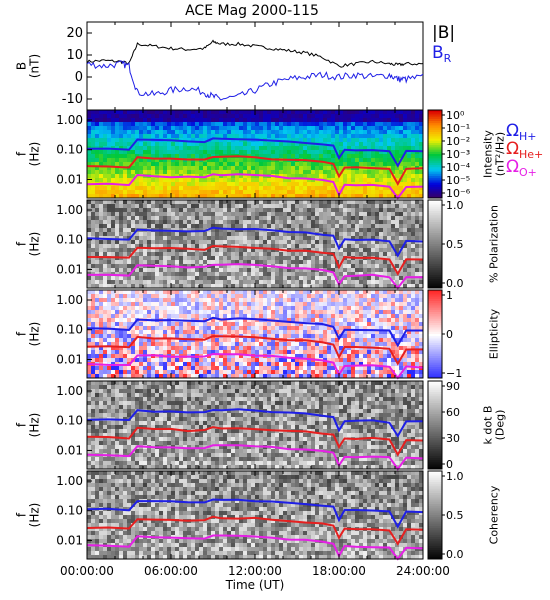 This screenshot has height=600, width=550. I want to click on colorbar-label-line: Intensity, so click(488, 154).